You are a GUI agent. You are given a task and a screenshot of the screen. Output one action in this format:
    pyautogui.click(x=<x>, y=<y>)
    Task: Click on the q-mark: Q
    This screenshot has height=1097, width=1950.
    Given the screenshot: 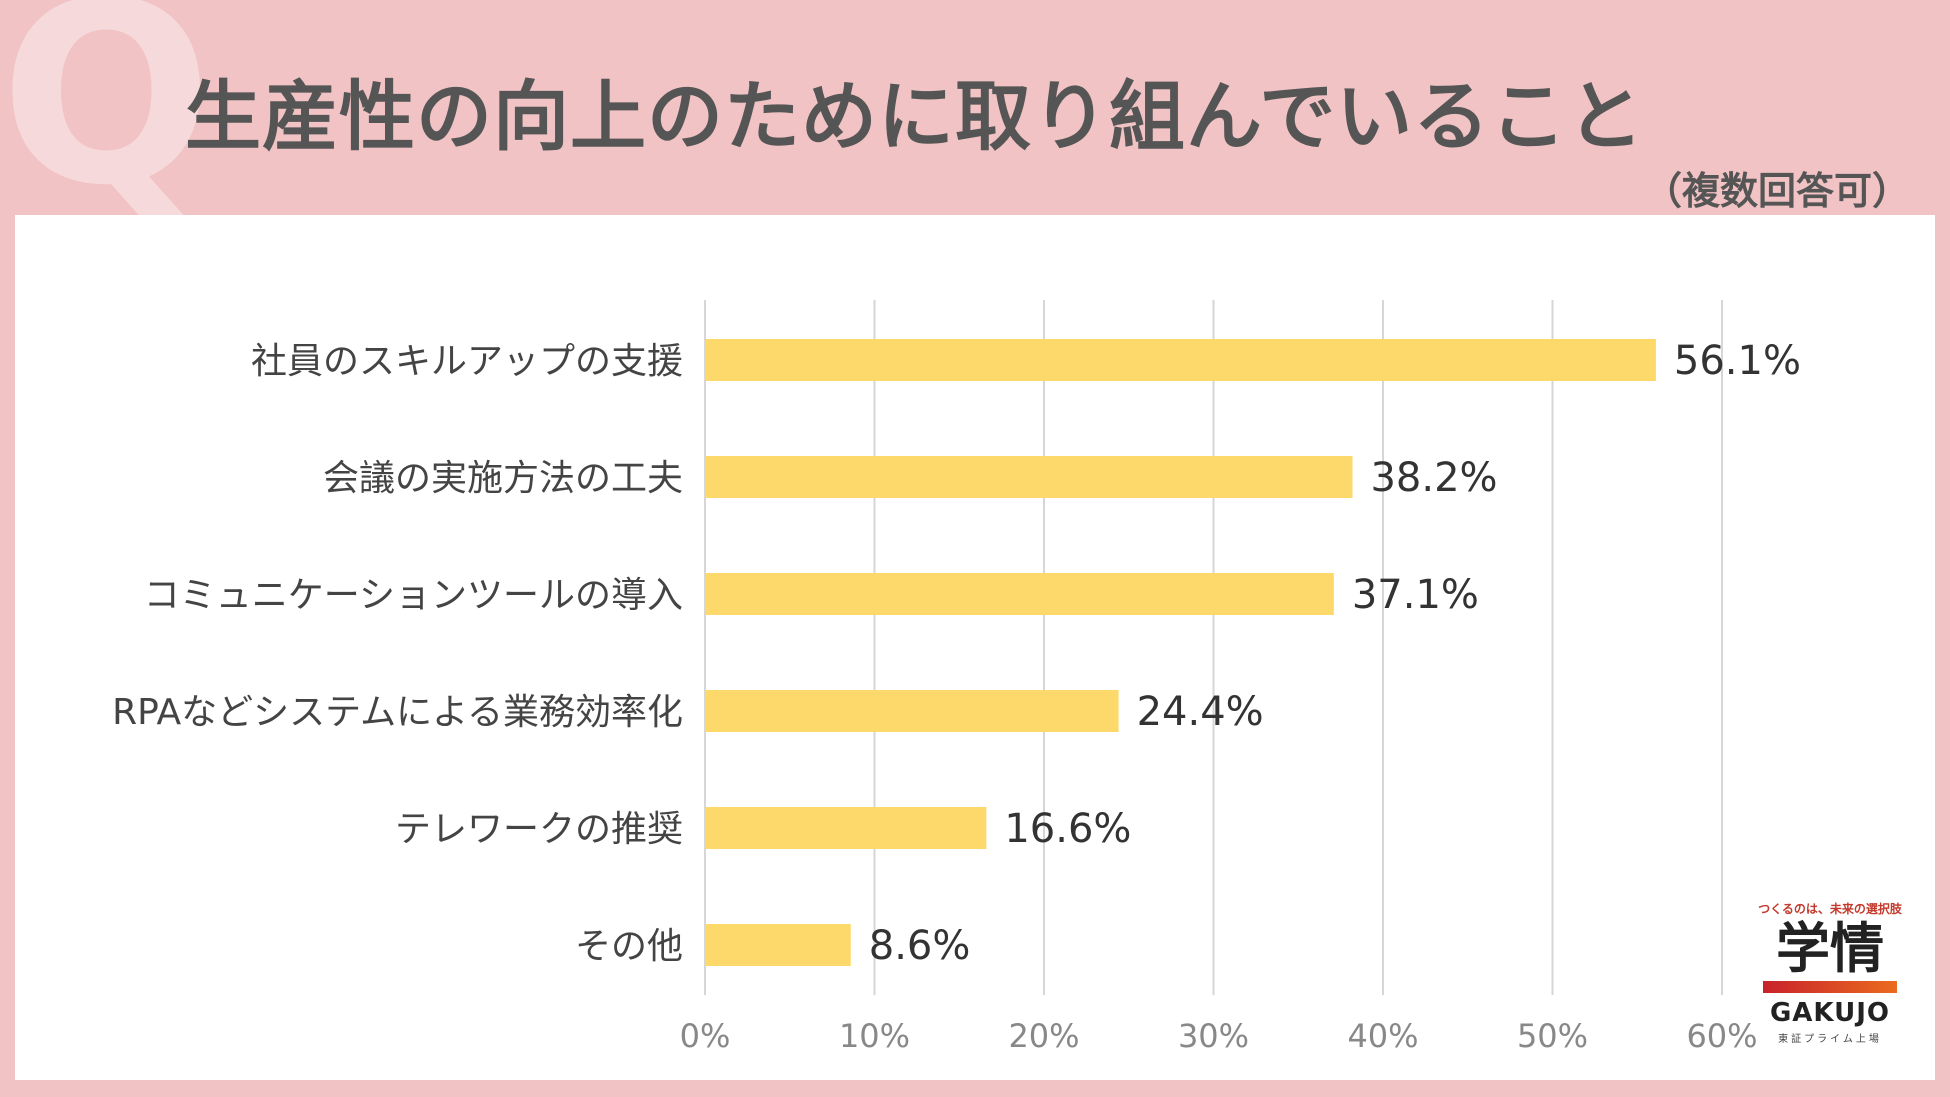 What is the action you would take?
    pyautogui.click(x=106, y=120)
    